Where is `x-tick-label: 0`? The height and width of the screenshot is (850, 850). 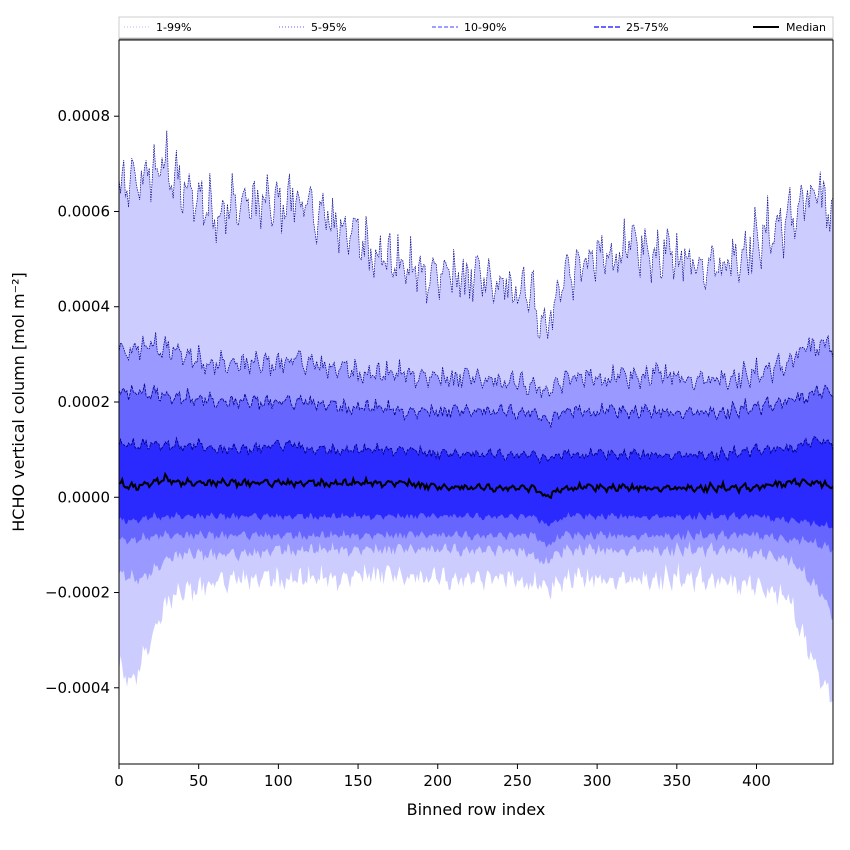
x-tick-label: 0 is located at coordinates (119, 781).